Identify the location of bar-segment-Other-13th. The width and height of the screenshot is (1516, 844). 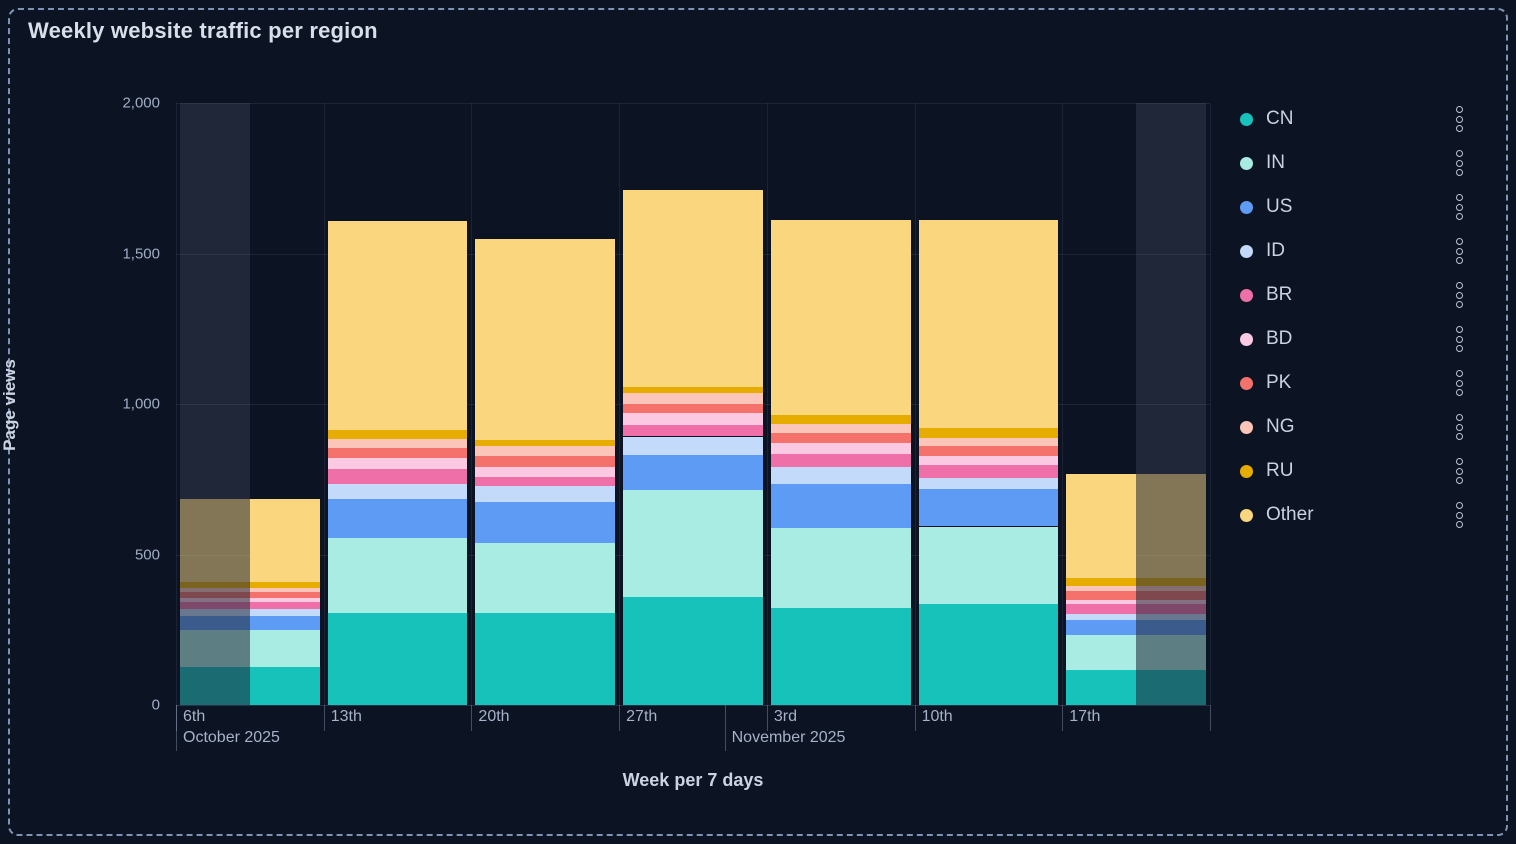
(397, 326).